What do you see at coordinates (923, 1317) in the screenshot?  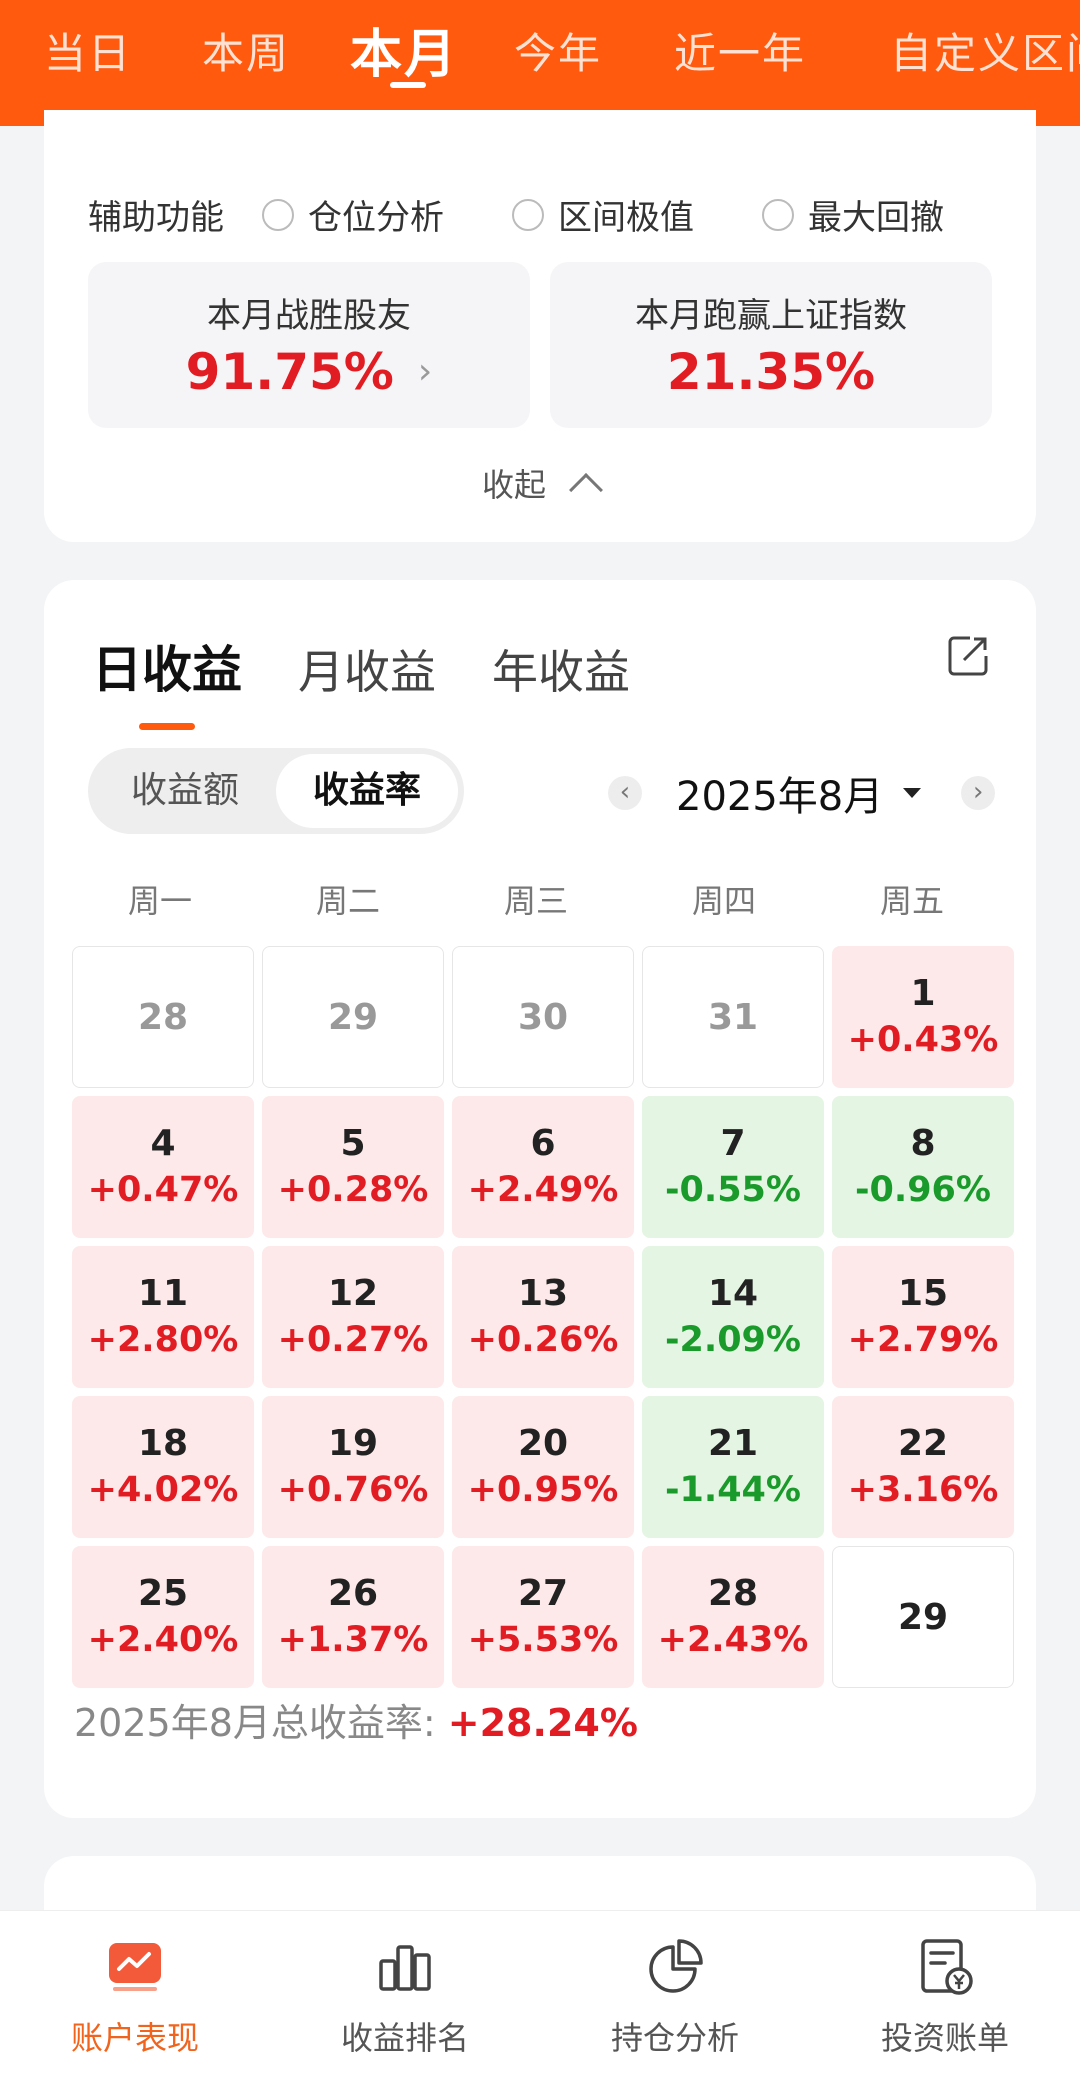 I see `calendar-day-cell: 15 +2.79%` at bounding box center [923, 1317].